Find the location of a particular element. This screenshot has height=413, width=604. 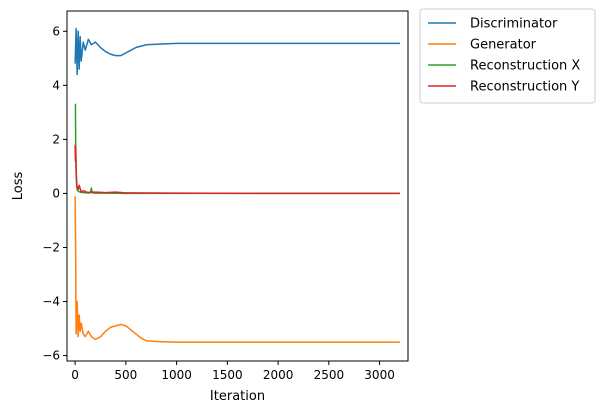

x-tick-label: 3000 is located at coordinates (379, 375).